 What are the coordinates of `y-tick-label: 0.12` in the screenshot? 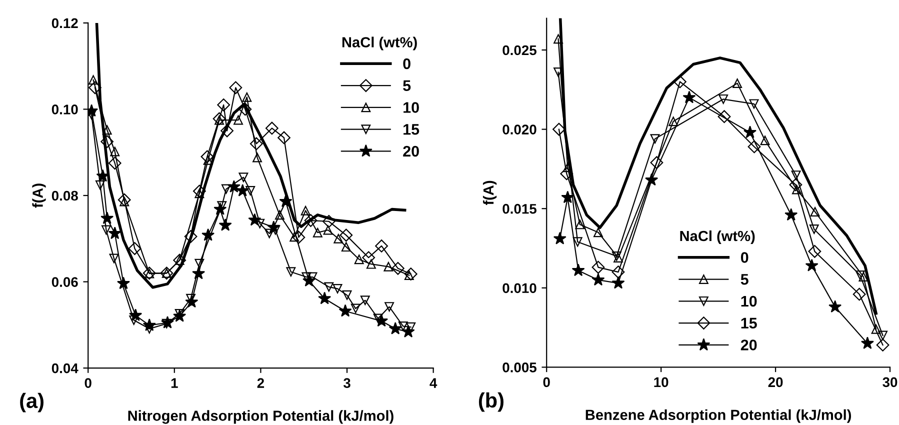 It's located at (65, 23).